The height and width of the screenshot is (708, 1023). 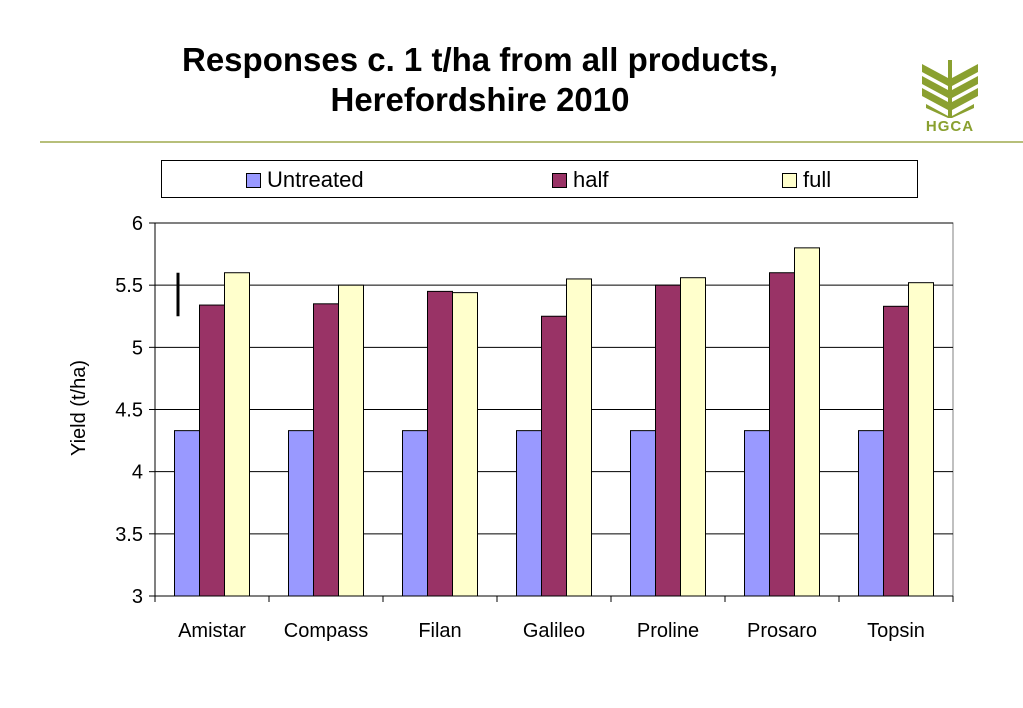 I want to click on bar-untreated-galileo, so click(x=529, y=513).